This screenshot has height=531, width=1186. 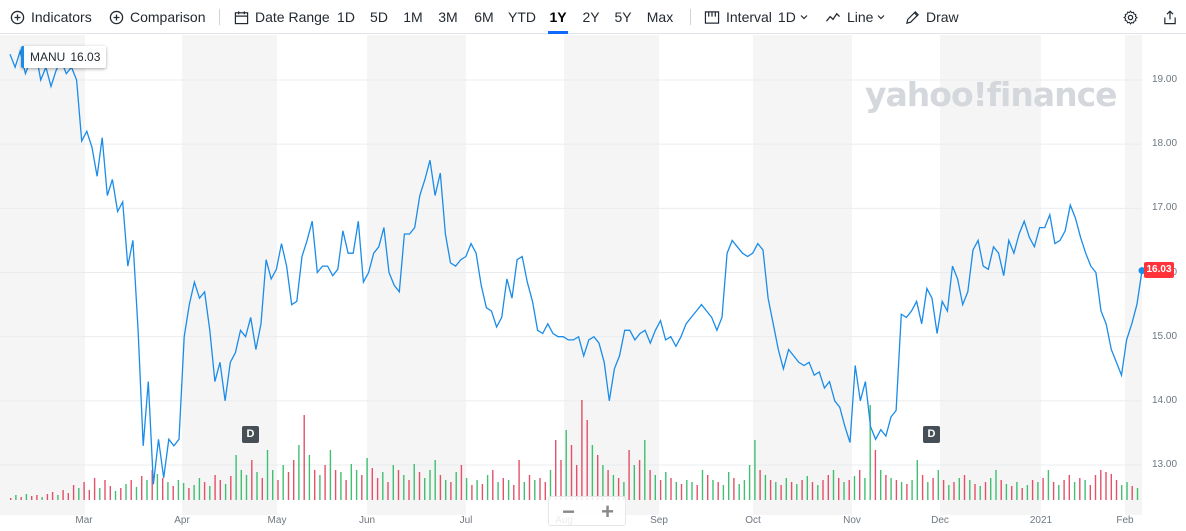 What do you see at coordinates (558, 17) in the screenshot?
I see `range-1y-button: 1Y` at bounding box center [558, 17].